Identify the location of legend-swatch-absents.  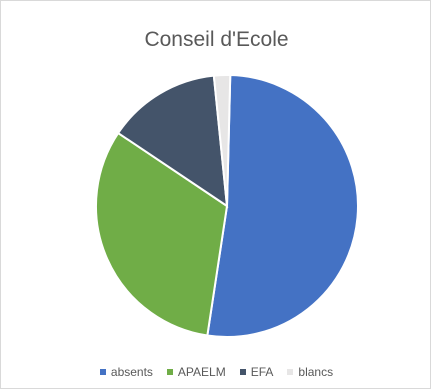
(102, 372).